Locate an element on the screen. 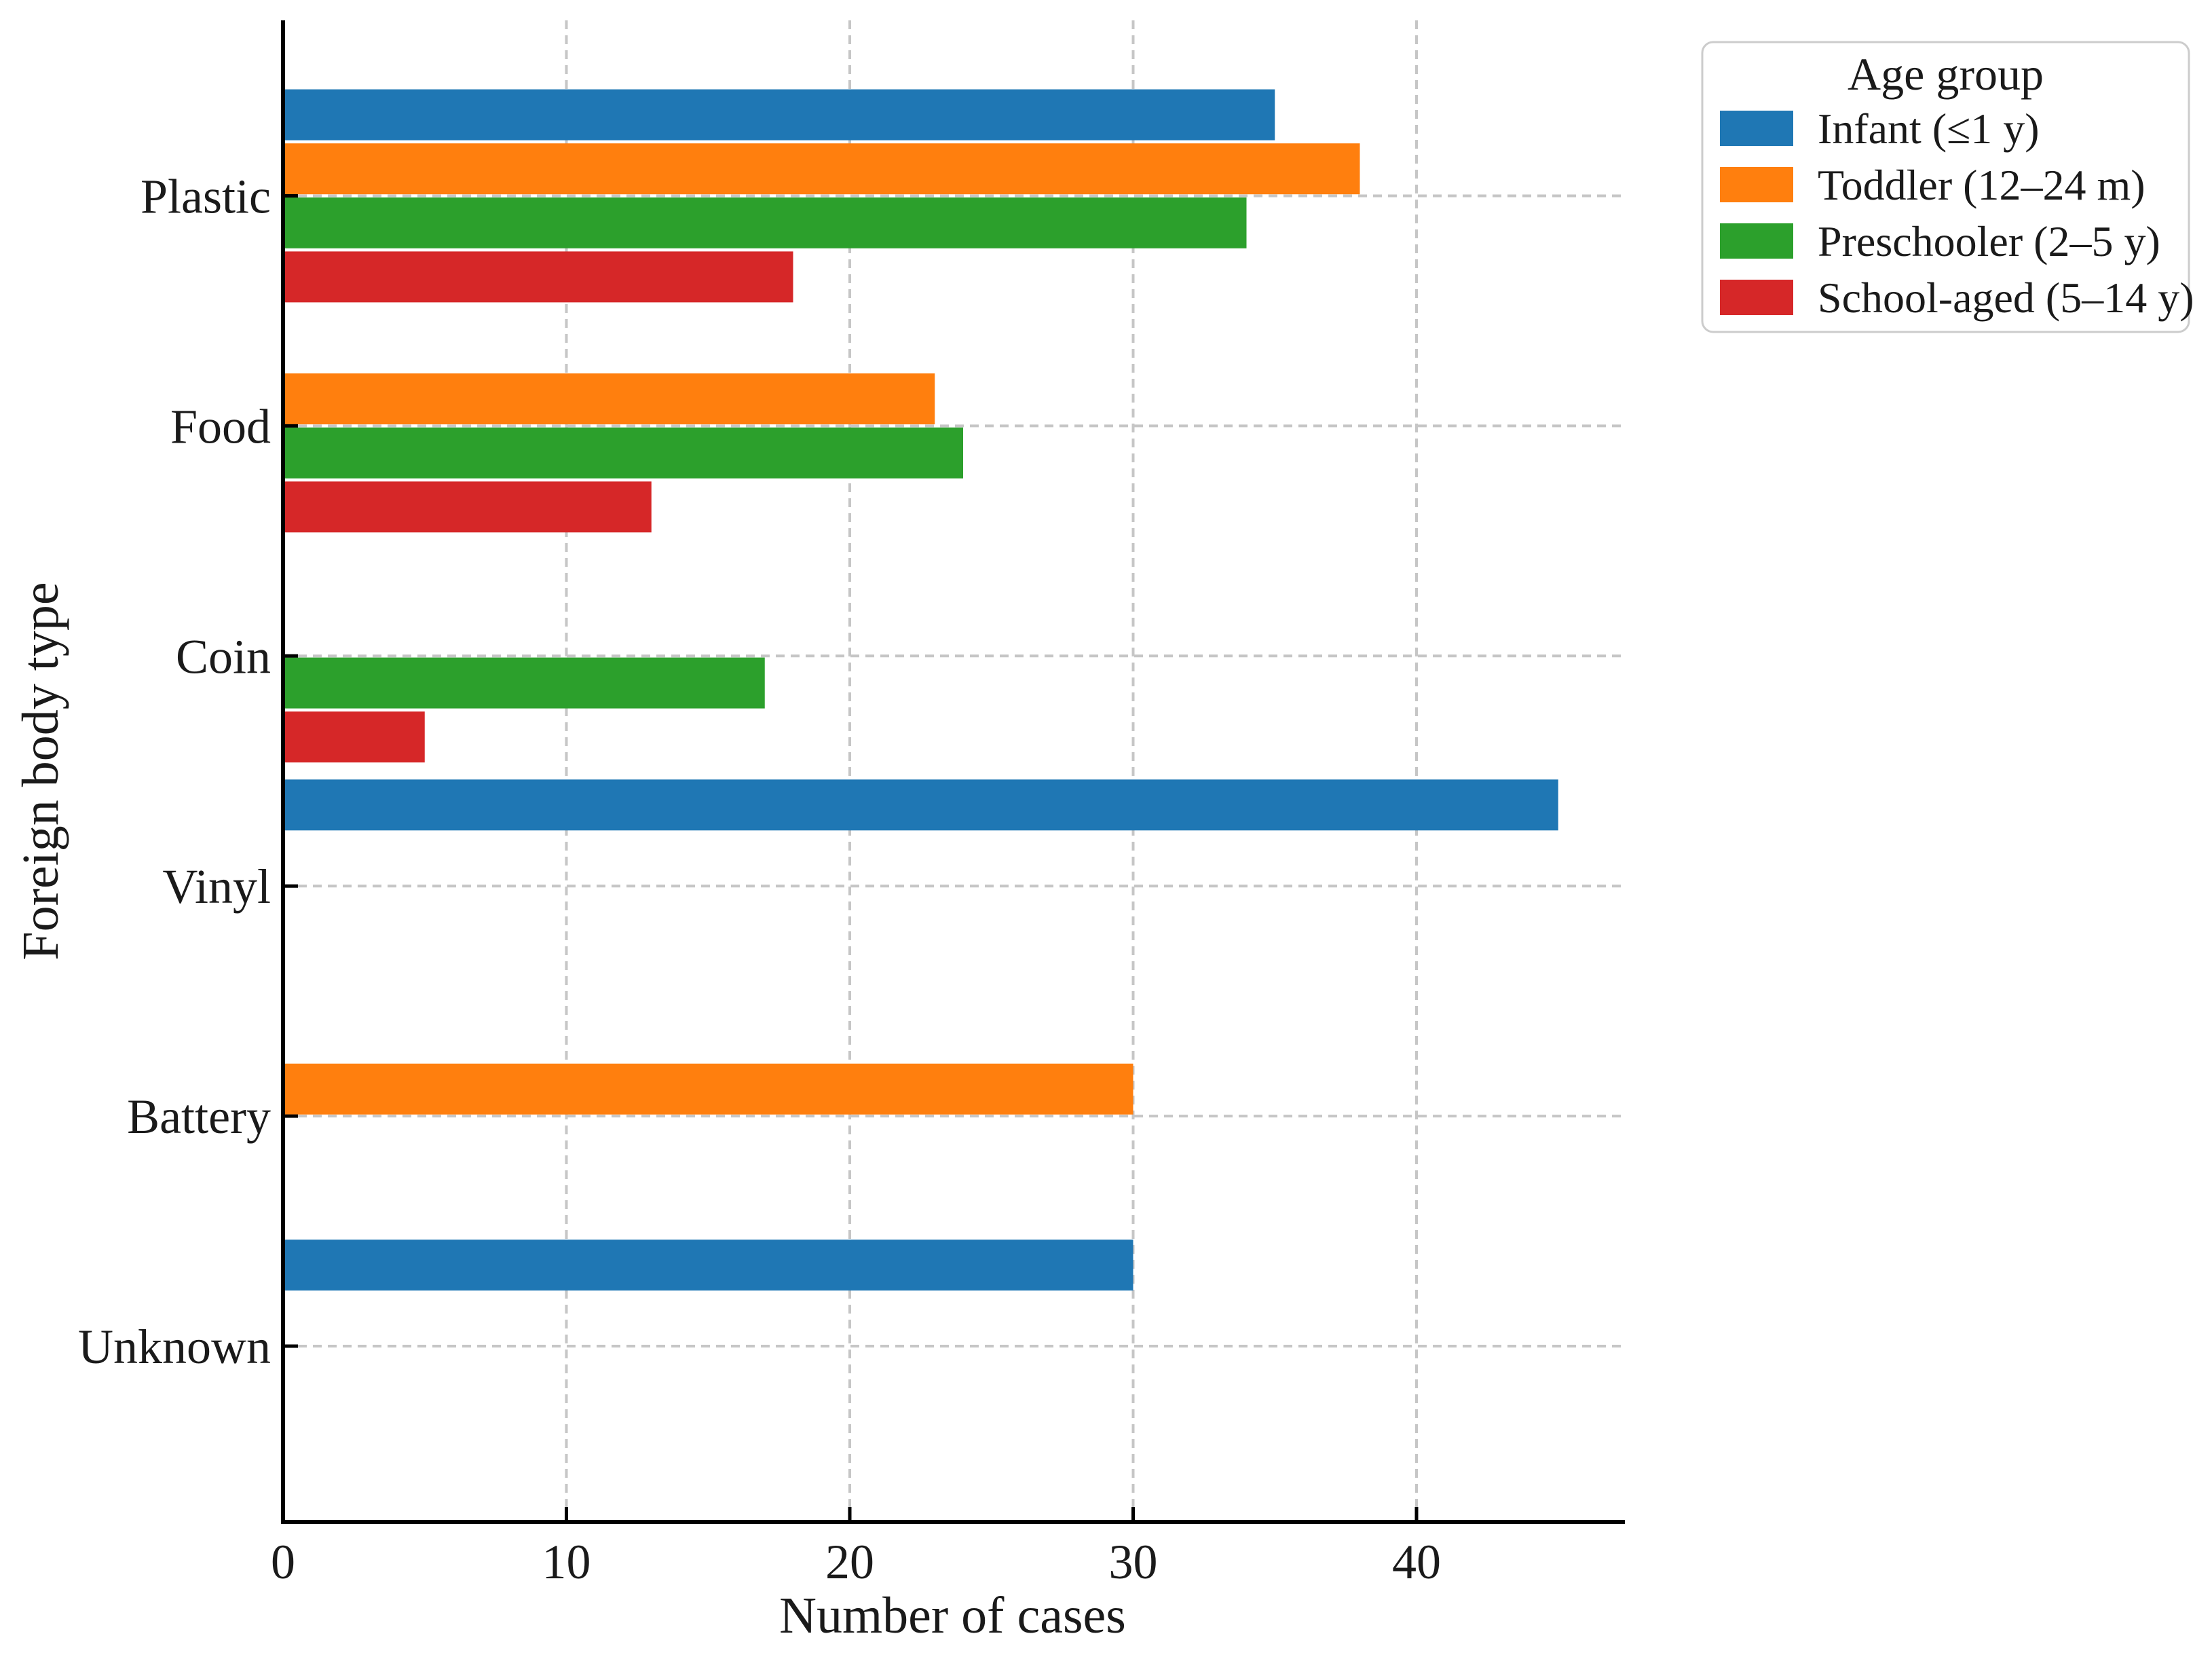  legend-box is located at coordinates (1945, 187).